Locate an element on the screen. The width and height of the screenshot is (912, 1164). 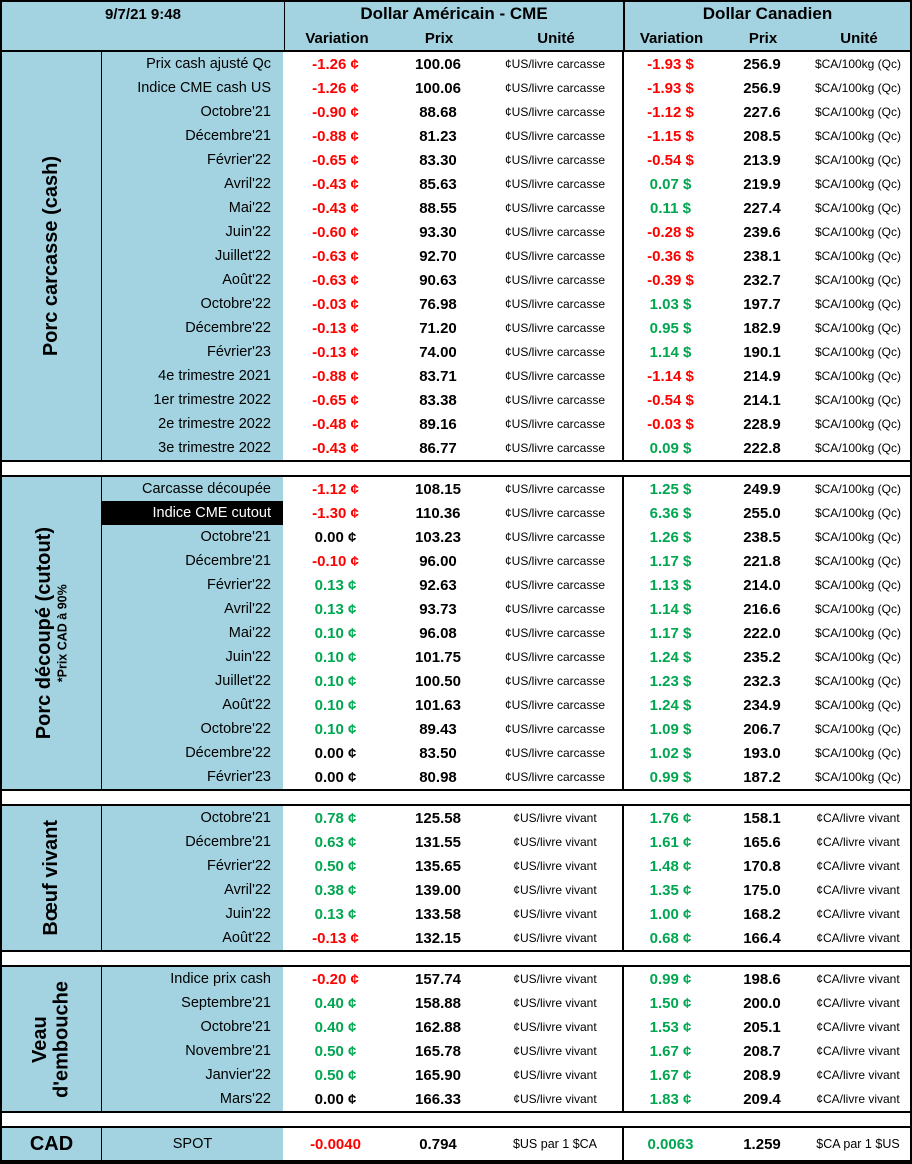
ca-variation: 6.36 $ is located at coordinates (669, 513).